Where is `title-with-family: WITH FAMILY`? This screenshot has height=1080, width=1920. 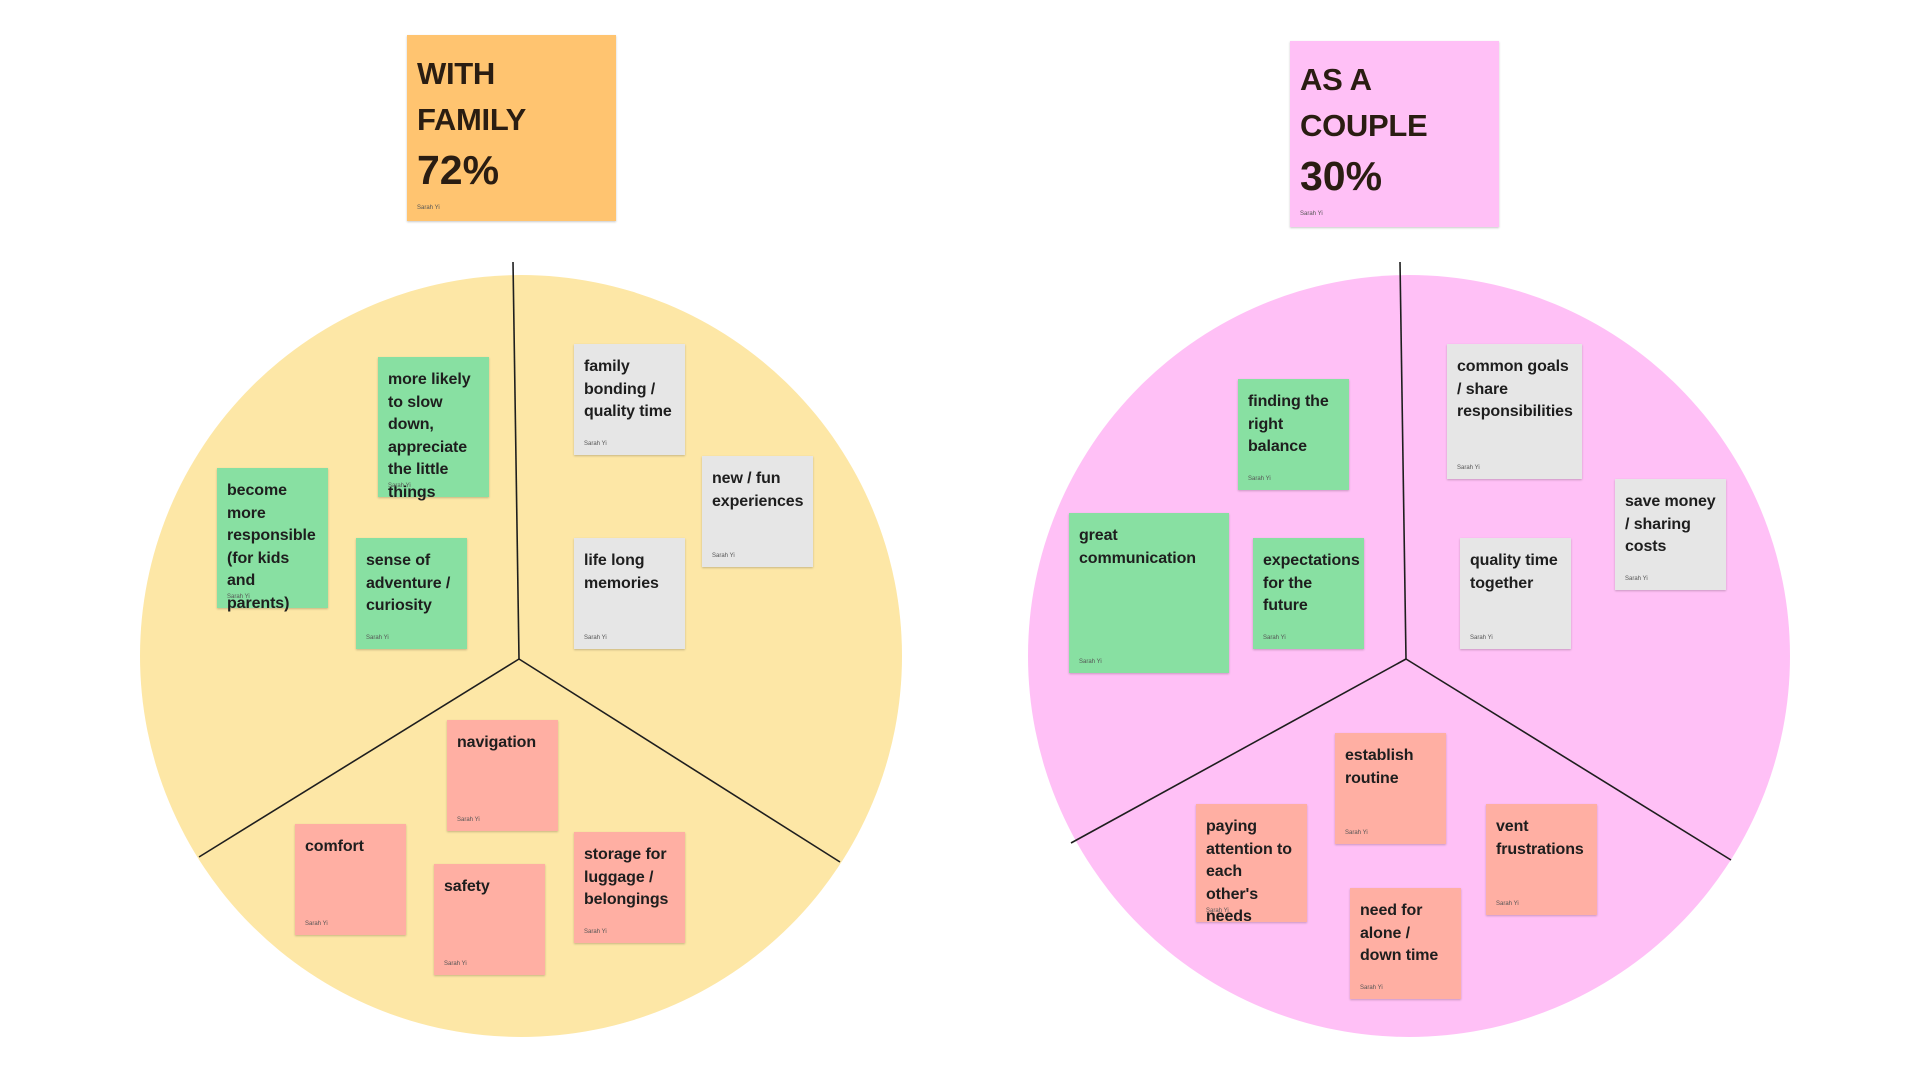 title-with-family: WITH FAMILY is located at coordinates (472, 96).